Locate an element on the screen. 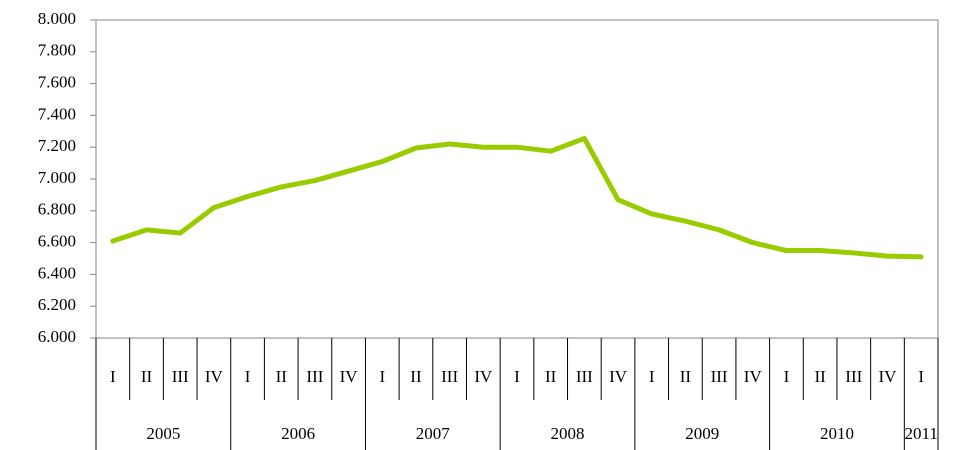  x-group-label: 2010 is located at coordinates (837, 433).